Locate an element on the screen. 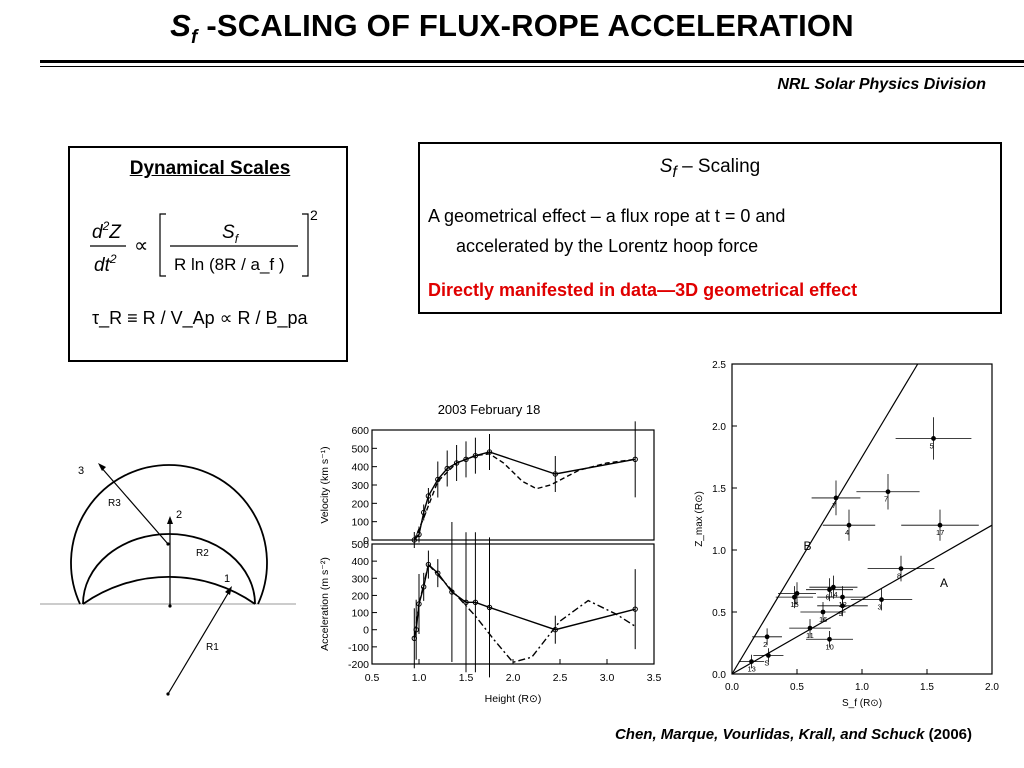 The width and height of the screenshot is (1024, 768). velocity-ytick-label: 600 is located at coordinates (360, 431).